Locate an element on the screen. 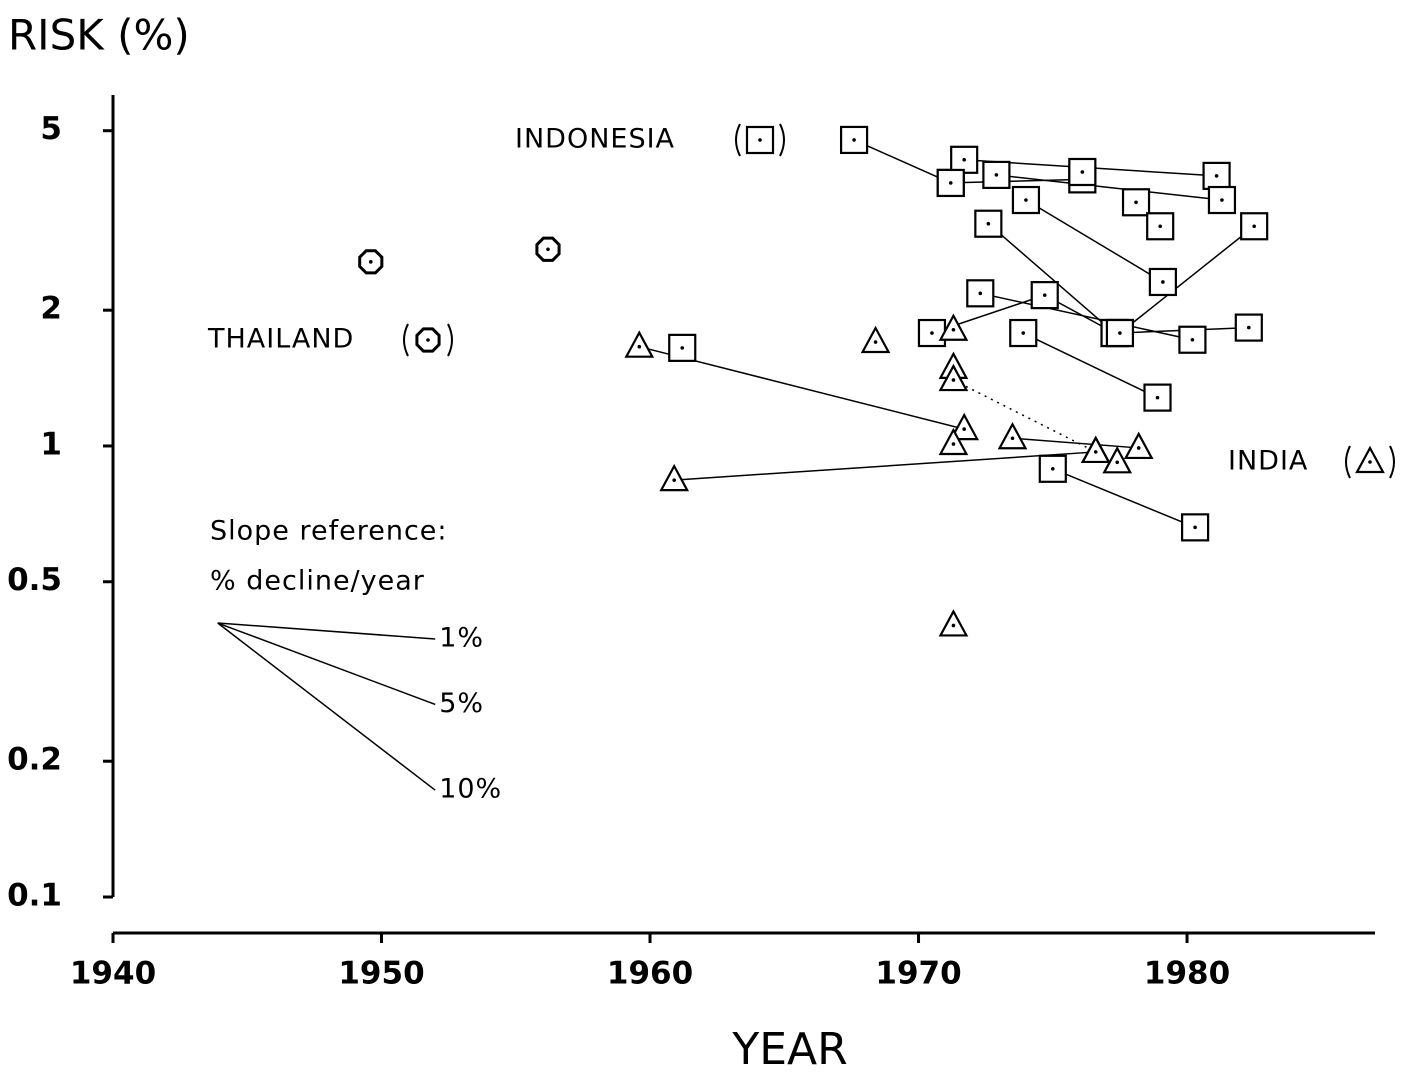  x-tick-label: 1970 is located at coordinates (918, 974).